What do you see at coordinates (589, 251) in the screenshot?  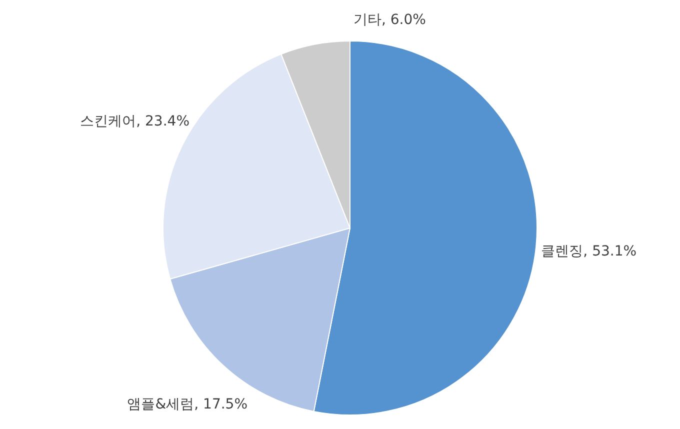 I see `slice-label: 클렌징, 53.1%` at bounding box center [589, 251].